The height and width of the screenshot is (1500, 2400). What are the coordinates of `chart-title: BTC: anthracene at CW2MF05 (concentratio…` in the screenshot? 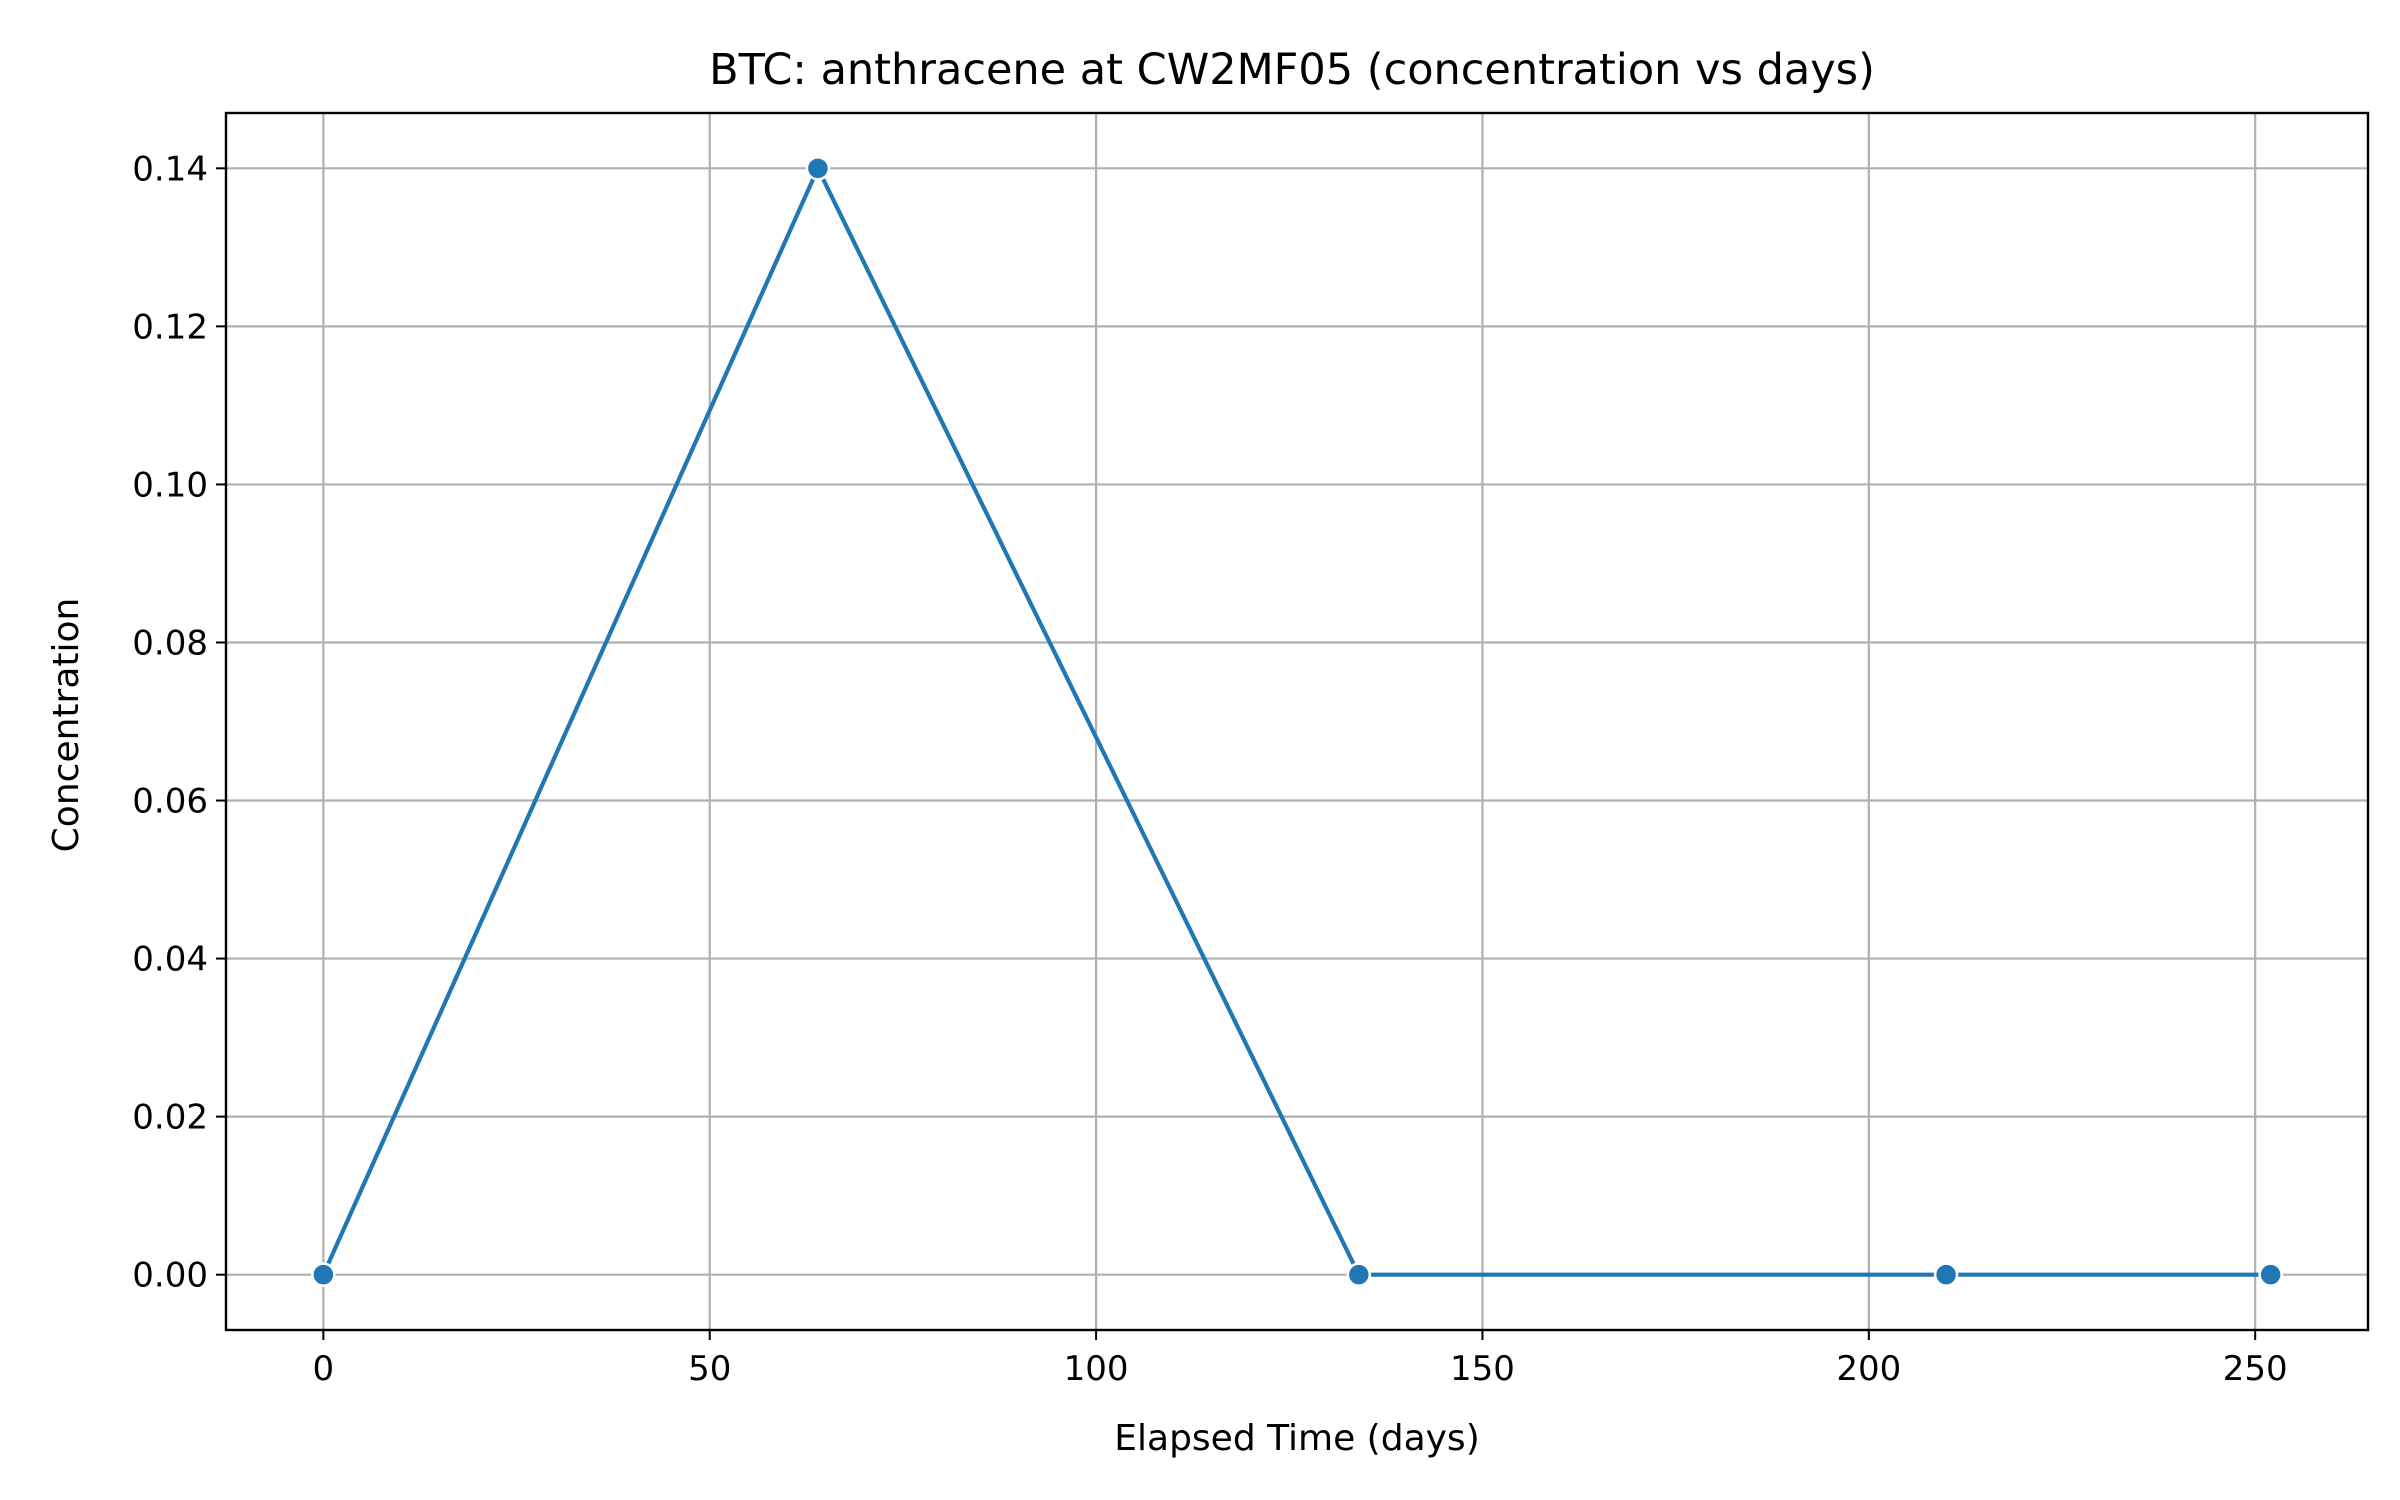 It's located at (1292, 70).